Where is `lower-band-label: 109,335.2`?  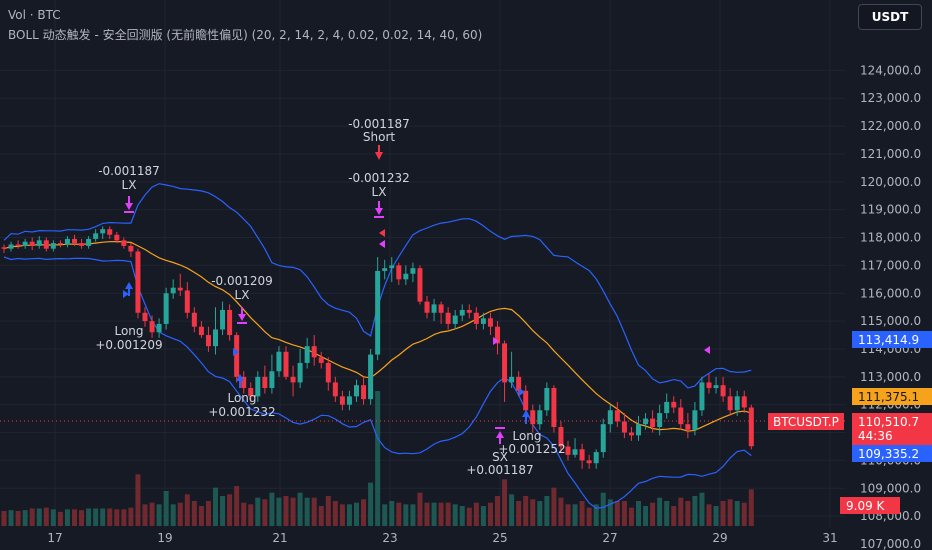
lower-band-label: 109,335.2 is located at coordinates (892, 453).